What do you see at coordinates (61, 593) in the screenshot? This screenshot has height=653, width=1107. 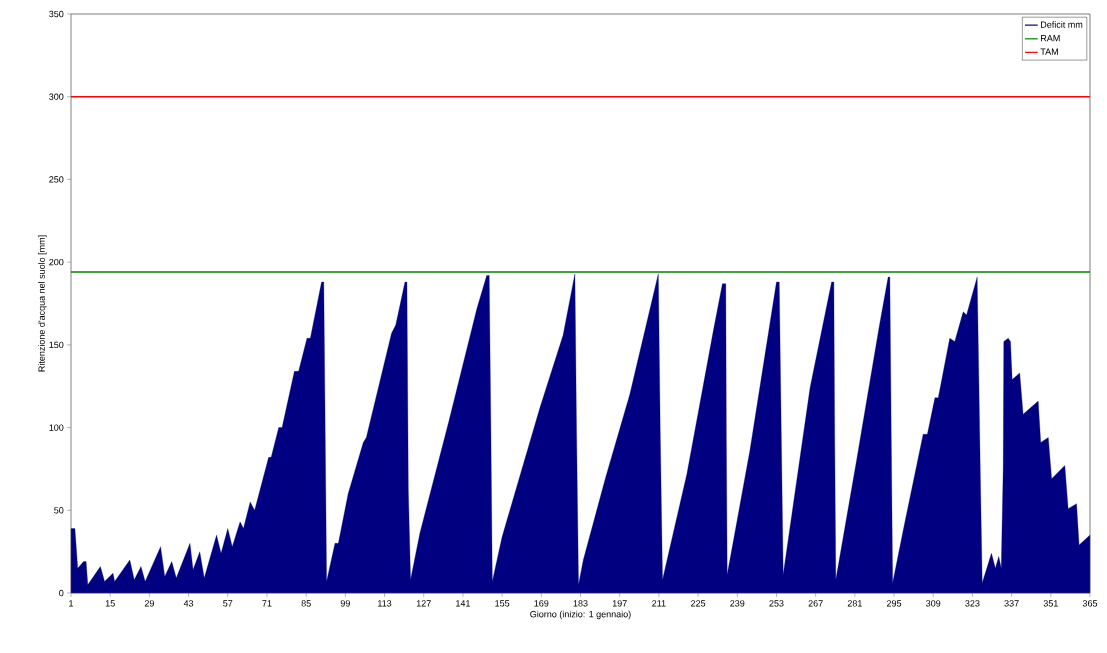 I see `y-tick-label: 0` at bounding box center [61, 593].